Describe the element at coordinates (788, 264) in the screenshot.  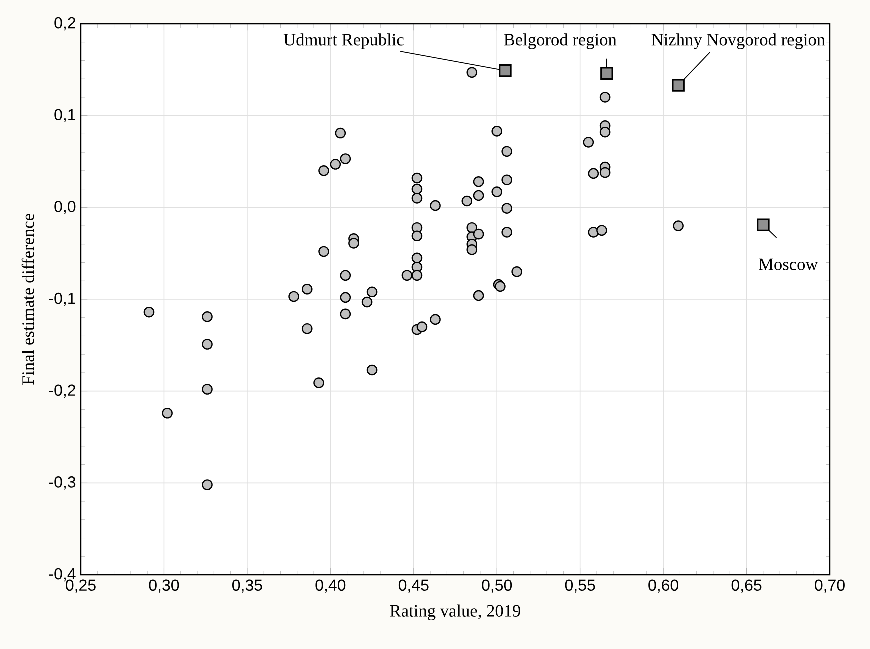
I see `annotation: Moscow` at that location.